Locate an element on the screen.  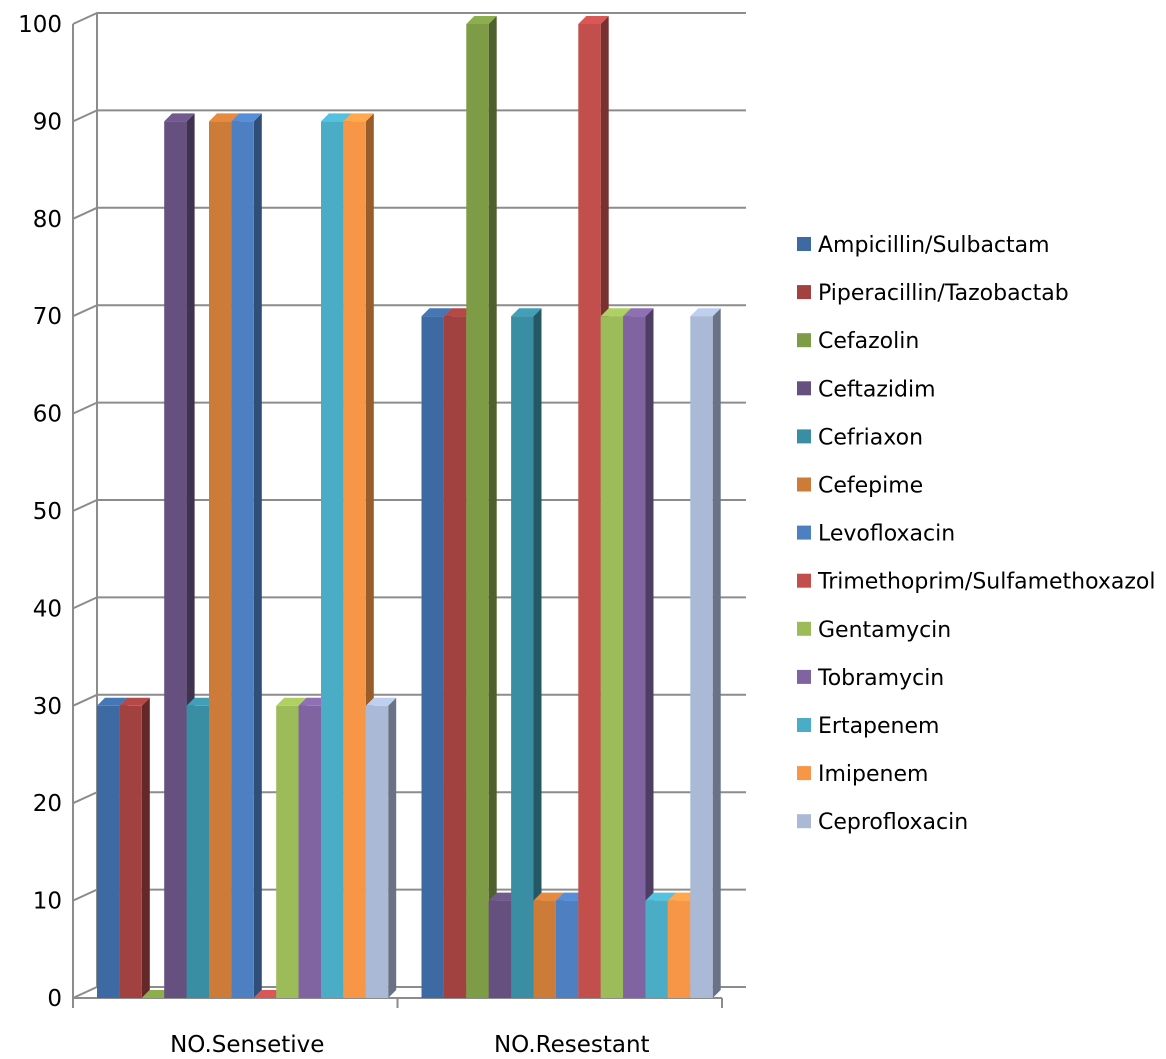
legend-label: Cefriaxon is located at coordinates (870, 437).